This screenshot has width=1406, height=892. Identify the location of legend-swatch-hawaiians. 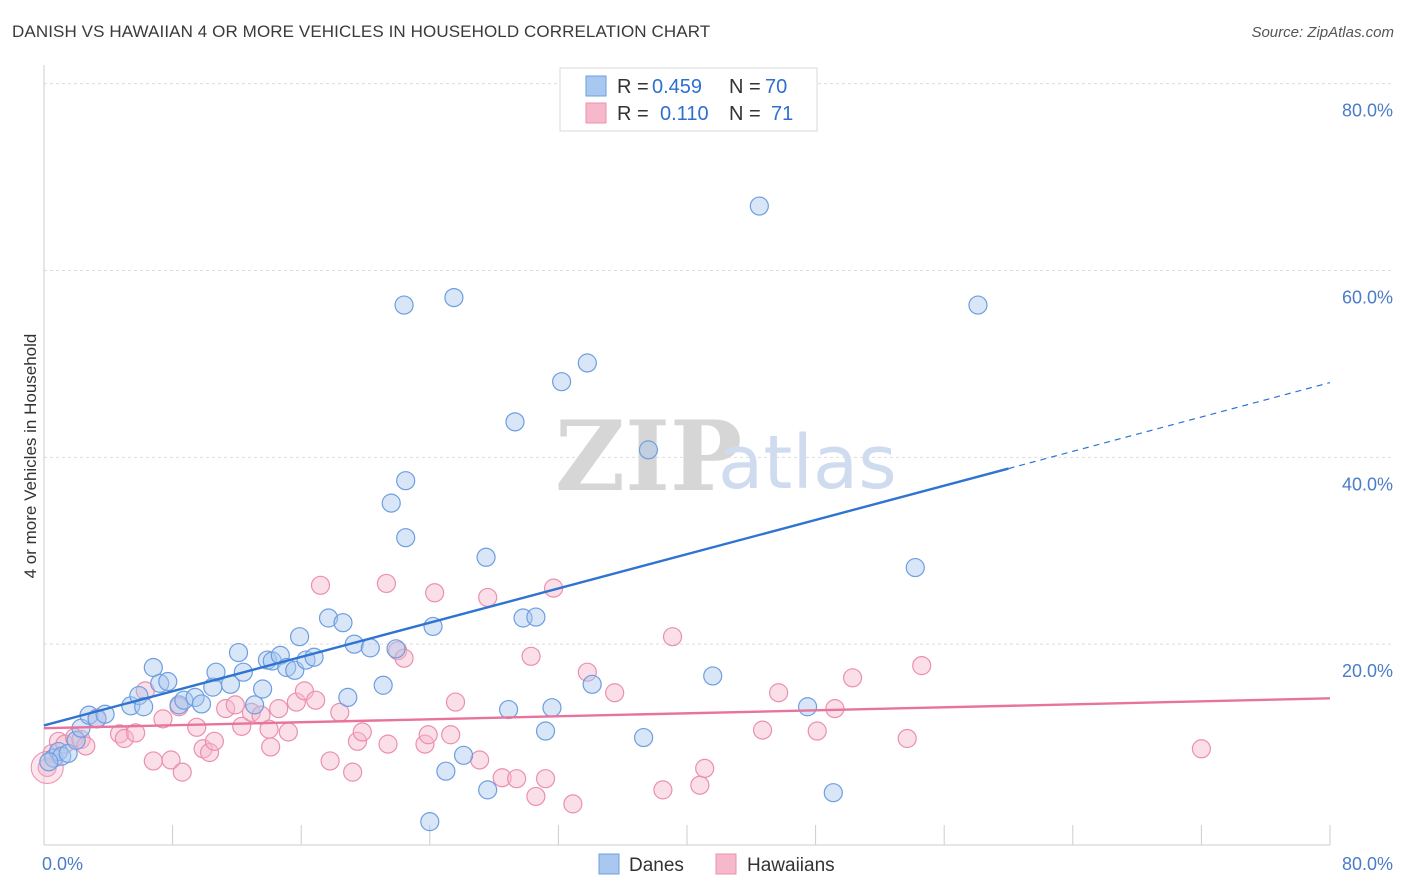
(596, 113).